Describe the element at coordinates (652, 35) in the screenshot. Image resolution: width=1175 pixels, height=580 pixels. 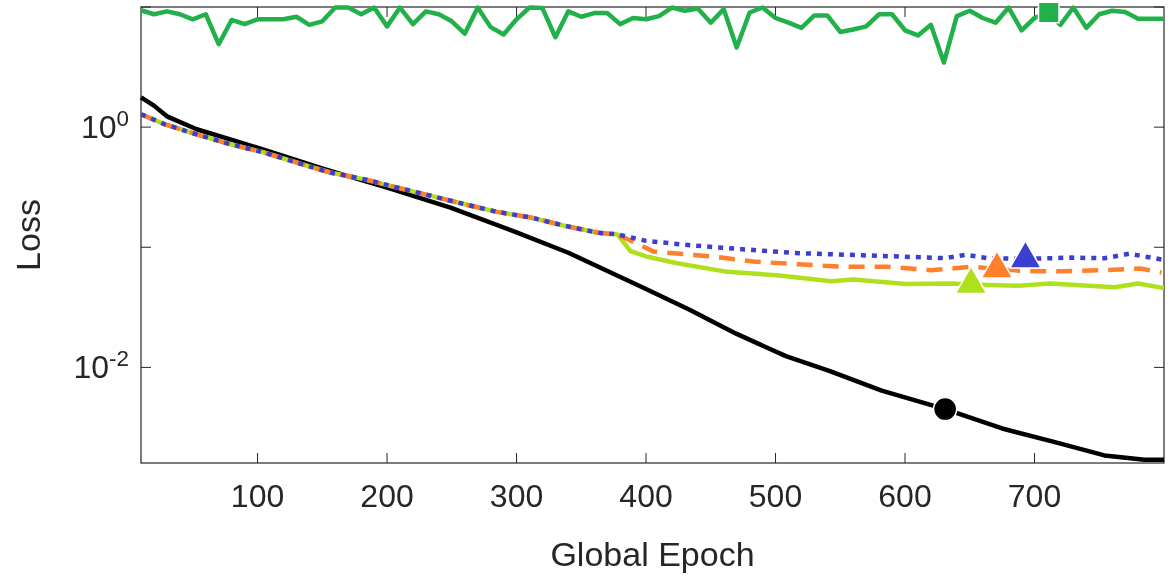
I see `line-series` at that location.